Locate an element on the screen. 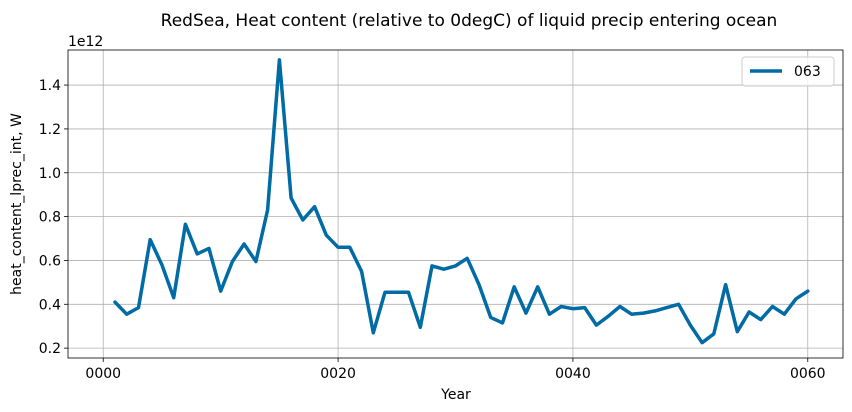  y-tick-label: 1.2 is located at coordinates (50, 130).